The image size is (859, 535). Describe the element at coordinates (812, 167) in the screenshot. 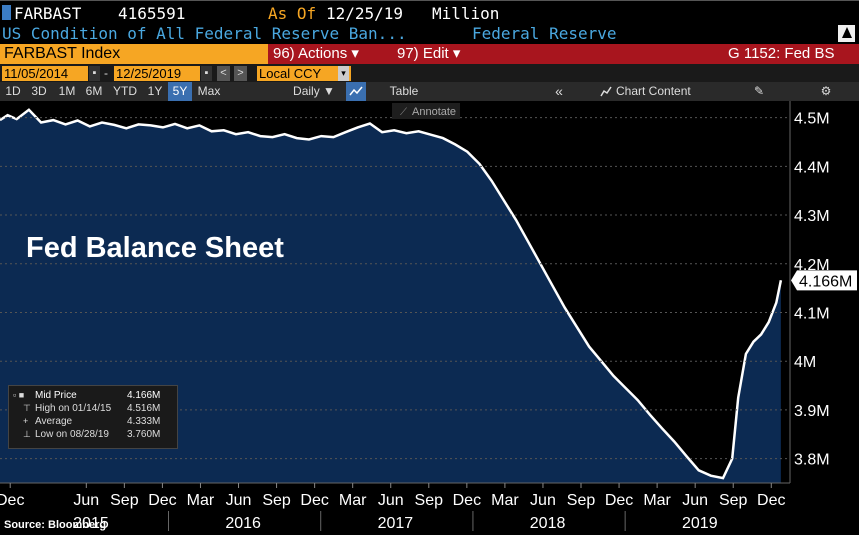

I see `y-tick-label: 4.4M` at that location.